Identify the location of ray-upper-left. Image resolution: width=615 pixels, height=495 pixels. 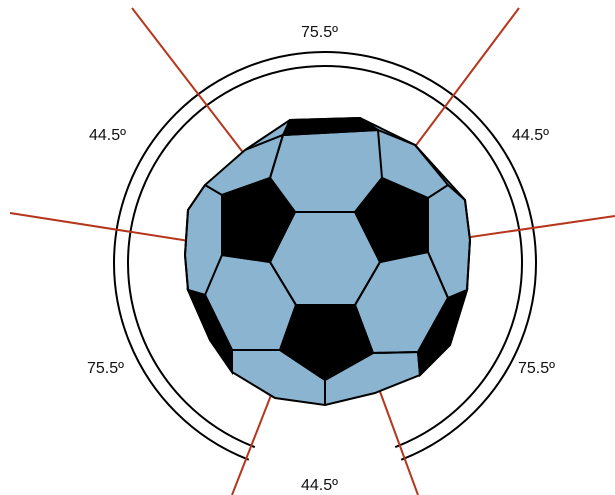
(188, 81).